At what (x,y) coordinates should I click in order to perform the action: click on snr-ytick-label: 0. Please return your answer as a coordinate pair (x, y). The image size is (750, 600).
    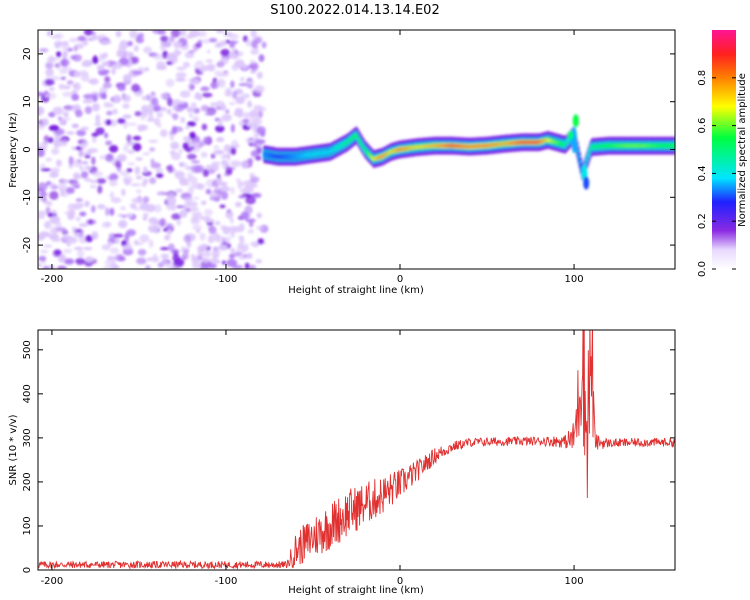
    Looking at the image, I should click on (27, 570).